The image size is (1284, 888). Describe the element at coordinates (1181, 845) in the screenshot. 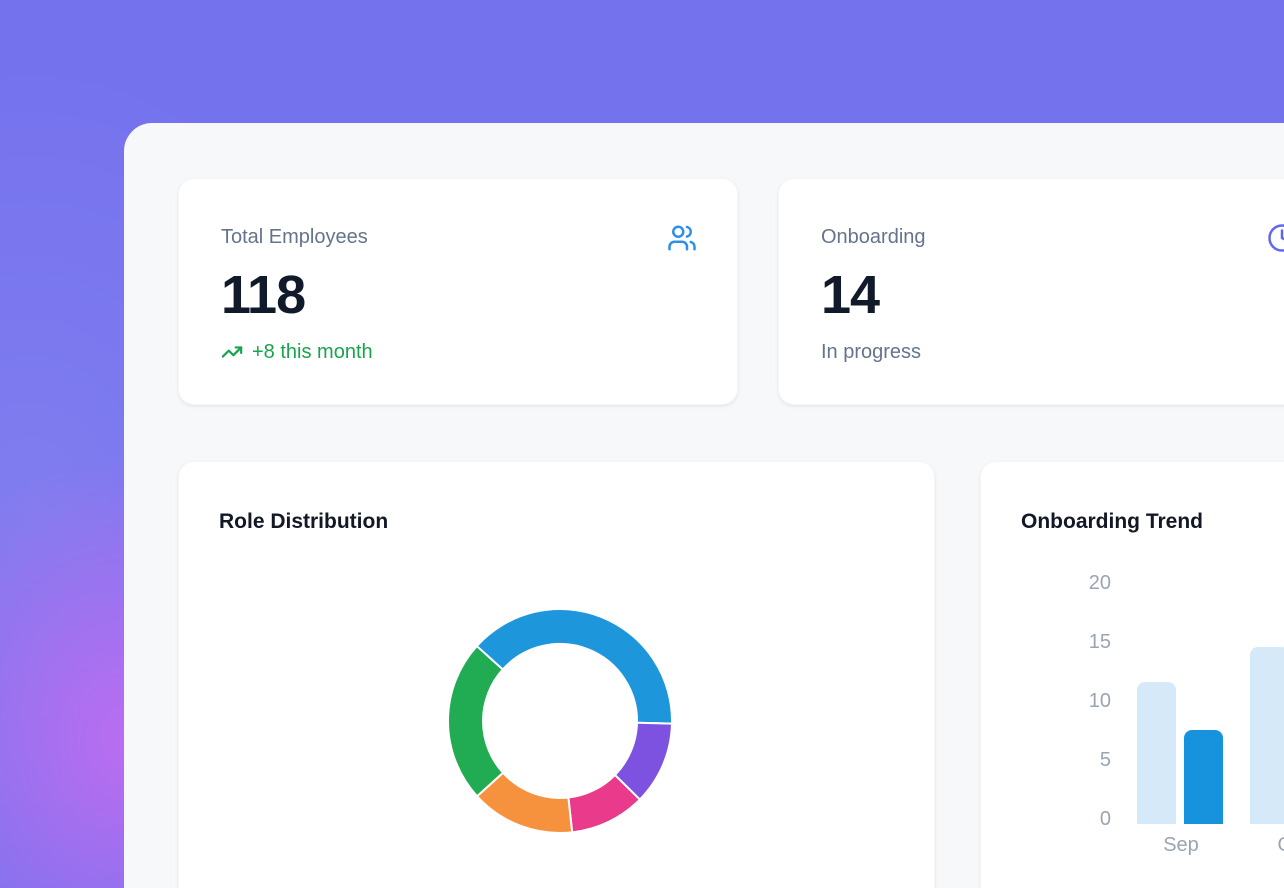

I see `x-axis-category-label: Sep` at that location.